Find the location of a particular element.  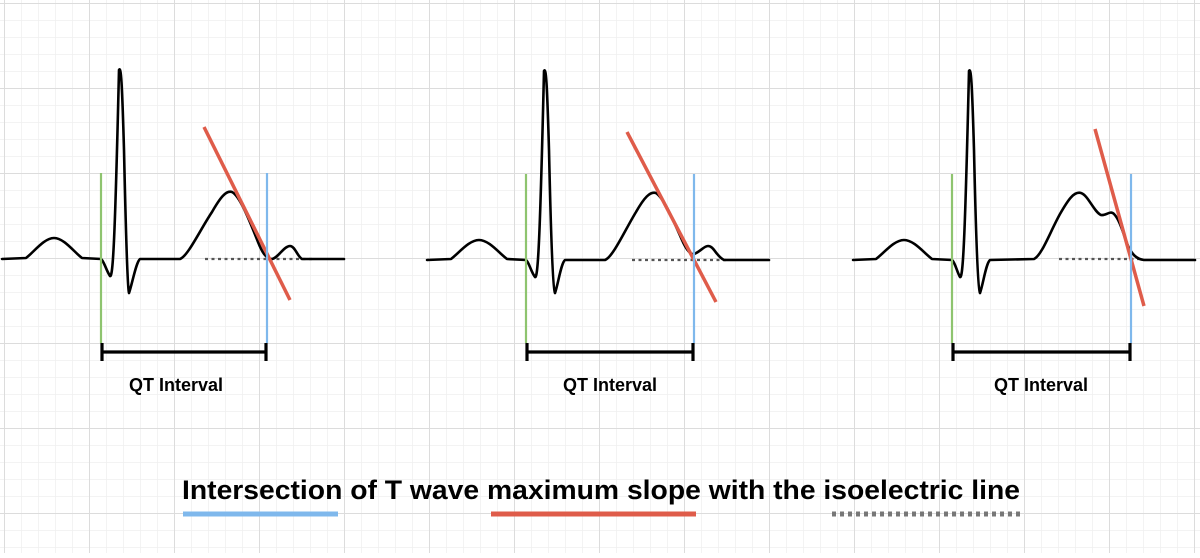

ecg-trace is located at coordinates (1024, 182).